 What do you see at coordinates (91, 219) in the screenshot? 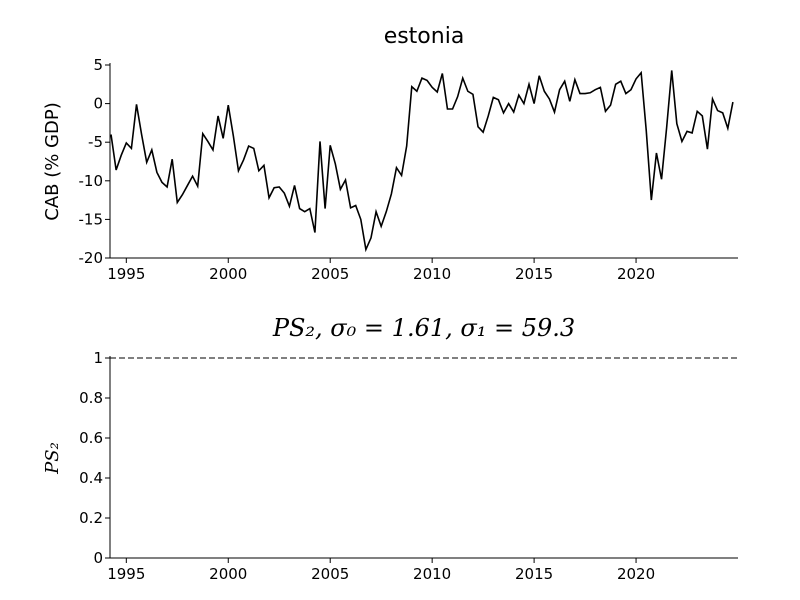
I see `y-tick-label: -15` at bounding box center [91, 219].